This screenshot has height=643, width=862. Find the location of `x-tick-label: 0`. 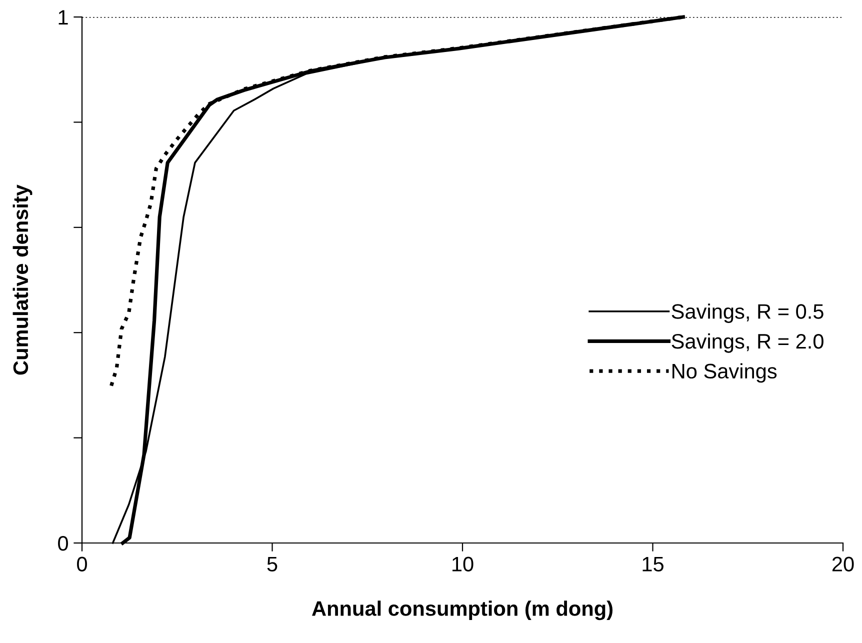

x-tick-label: 0 is located at coordinates (82, 564).